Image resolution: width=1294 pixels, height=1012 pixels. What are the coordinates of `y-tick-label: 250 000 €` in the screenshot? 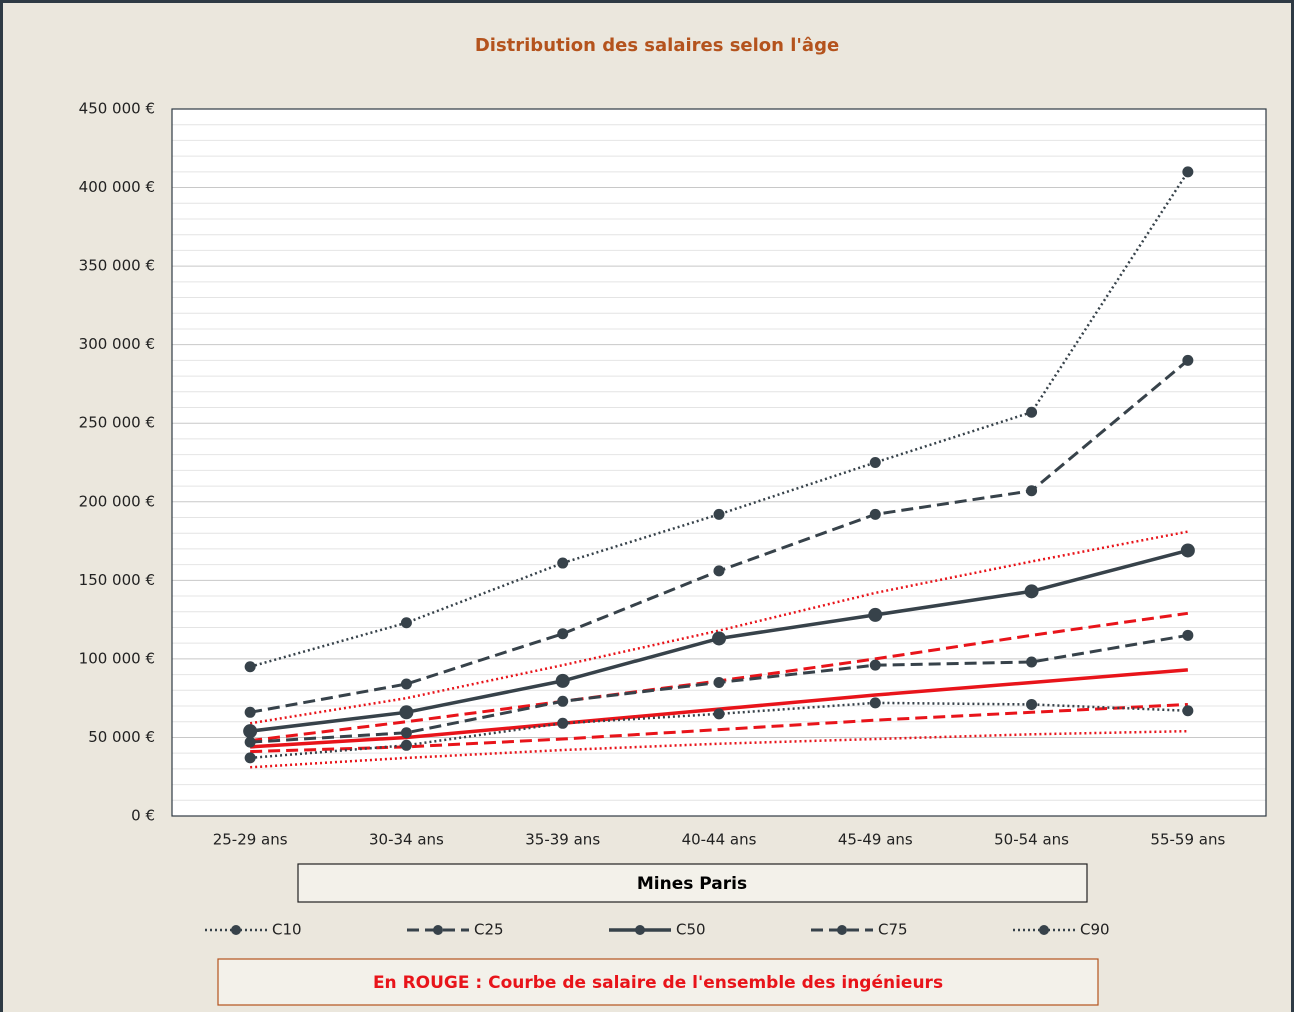 It's located at (117, 423).